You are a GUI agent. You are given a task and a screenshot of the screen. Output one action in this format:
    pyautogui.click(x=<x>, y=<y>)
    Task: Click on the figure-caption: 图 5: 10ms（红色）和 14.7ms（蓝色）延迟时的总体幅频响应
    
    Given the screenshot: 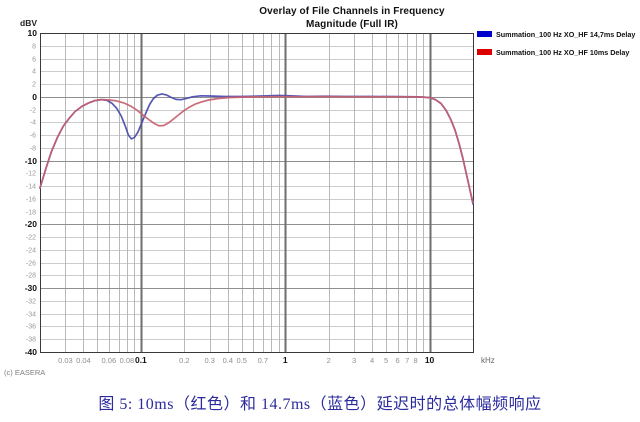 What is the action you would take?
    pyautogui.click(x=320, y=404)
    